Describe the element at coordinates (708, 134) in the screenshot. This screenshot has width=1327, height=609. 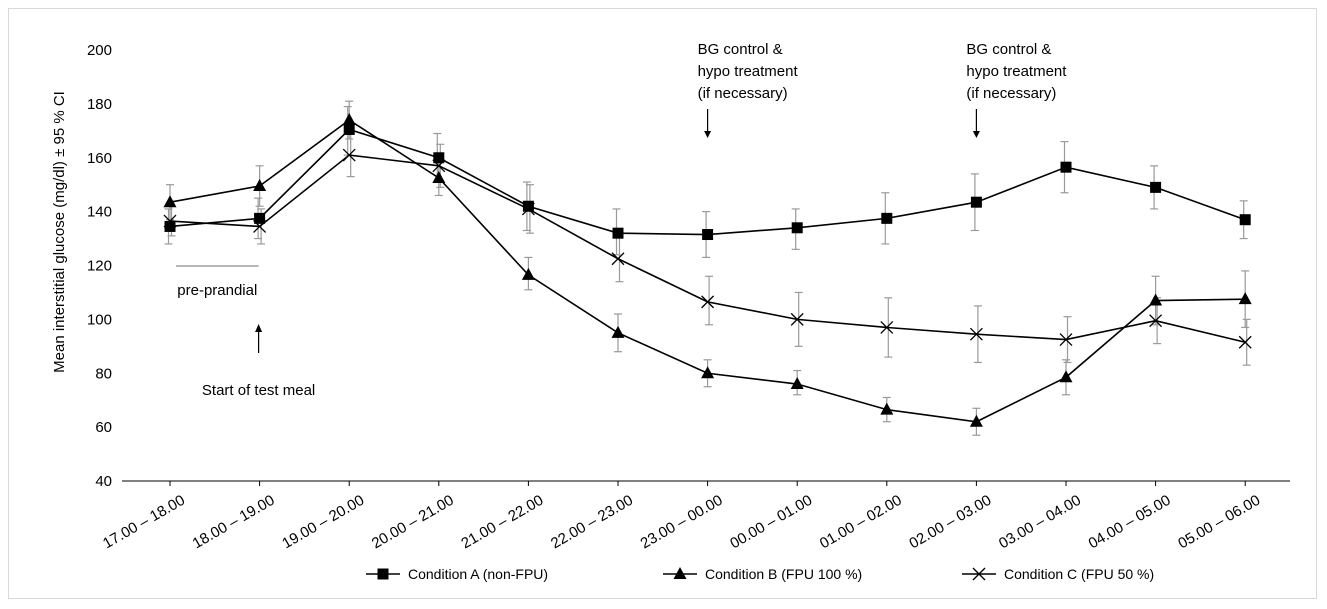
I see `annotation-bg1-arrowhead` at that location.